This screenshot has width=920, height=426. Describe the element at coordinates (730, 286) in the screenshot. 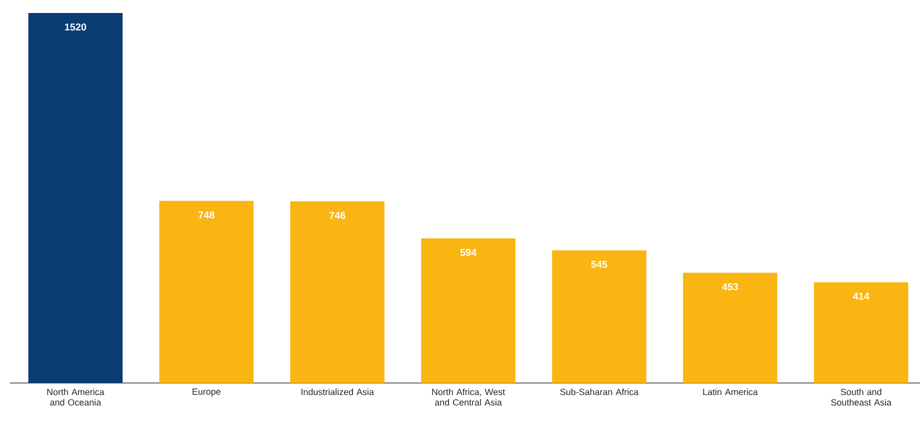

I see `data-label: 453` at that location.